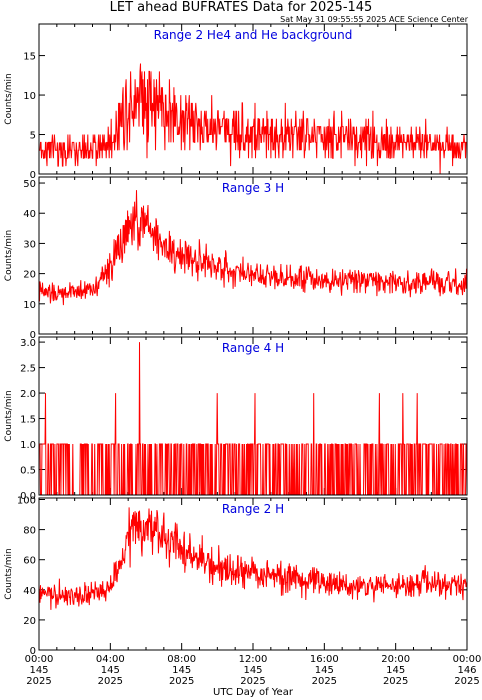 The height and width of the screenshot is (700, 482). I want to click on chart-title: LET ahead BUFRATES Data for 2025-145, so click(241, 7).